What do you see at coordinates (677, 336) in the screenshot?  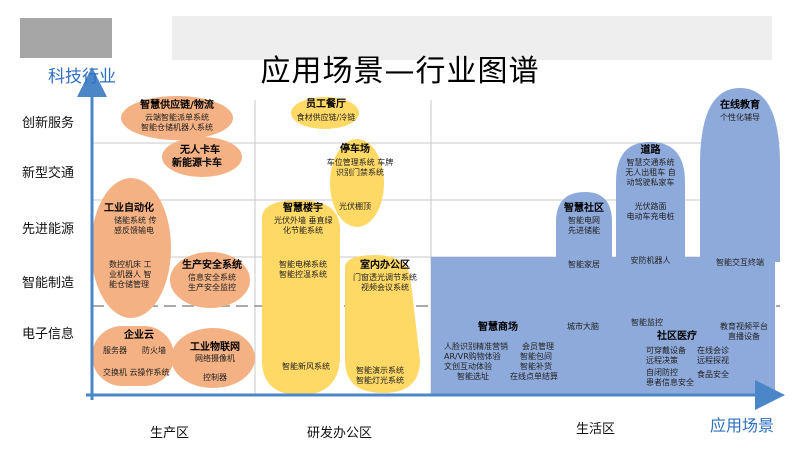 I see `cluster-title: 社区医疗` at bounding box center [677, 336].